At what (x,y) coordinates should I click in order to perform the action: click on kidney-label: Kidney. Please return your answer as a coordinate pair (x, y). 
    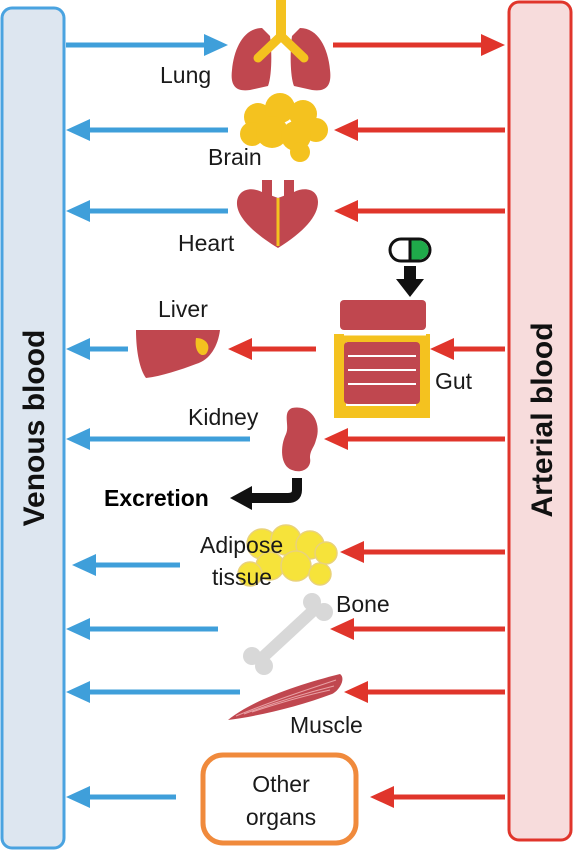
    Looking at the image, I should click on (223, 417).